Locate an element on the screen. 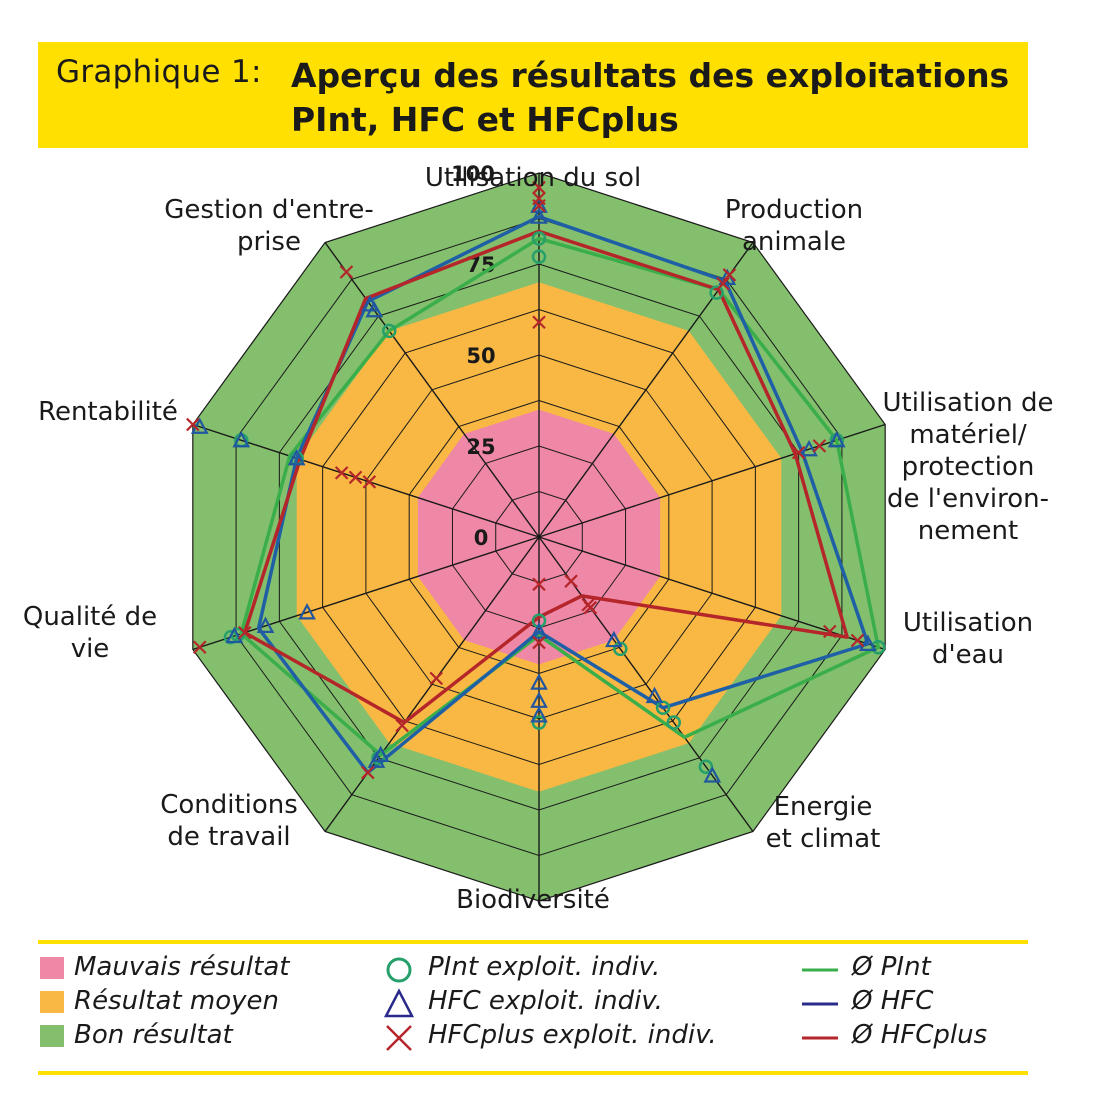 The image size is (1106, 1106). axis-label-2-3: de l'environ- is located at coordinates (968, 499).